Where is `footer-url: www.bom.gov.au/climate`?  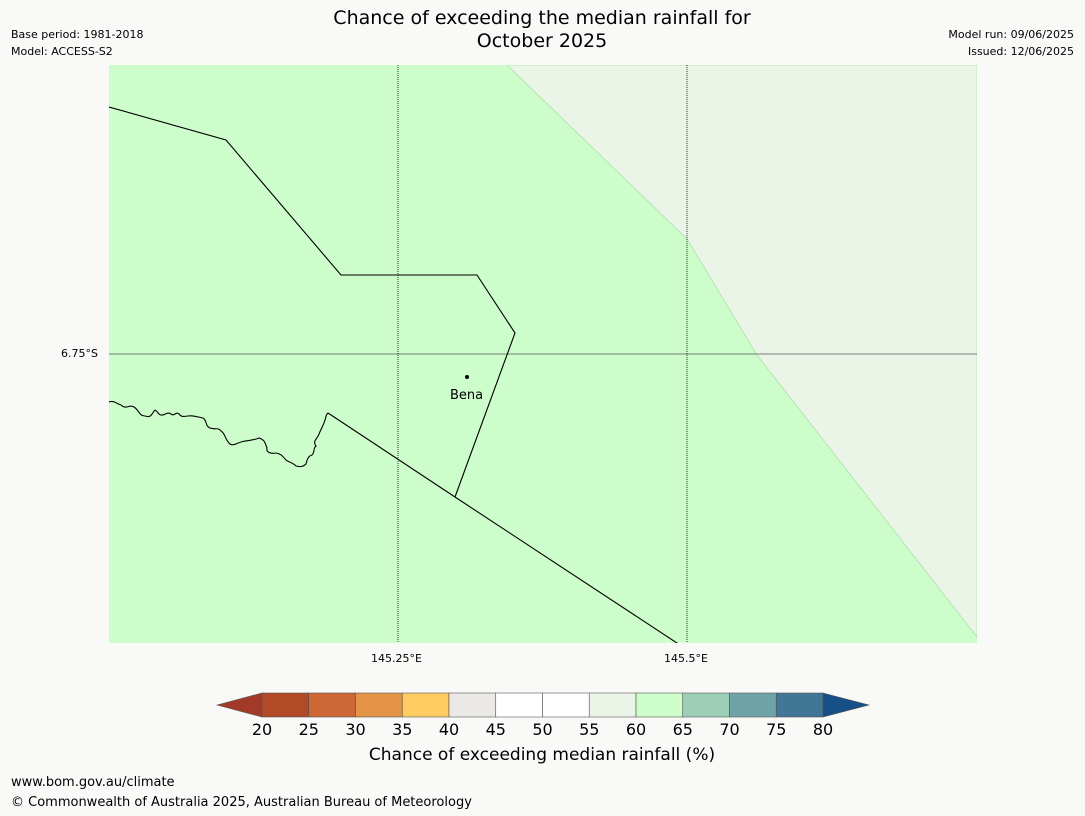 footer-url: www.bom.gov.au/climate is located at coordinates (93, 782).